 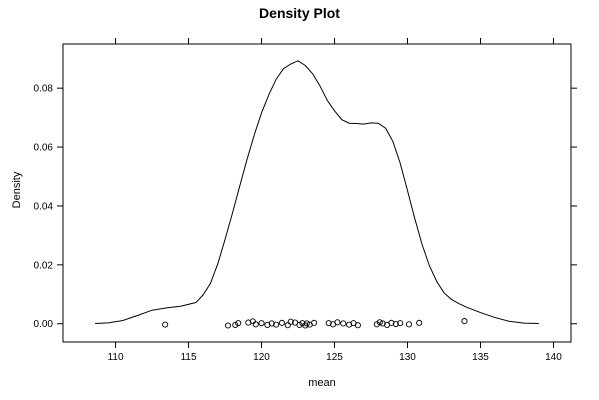 What do you see at coordinates (44, 324) in the screenshot?
I see `y-tick-label: 0.00` at bounding box center [44, 324].